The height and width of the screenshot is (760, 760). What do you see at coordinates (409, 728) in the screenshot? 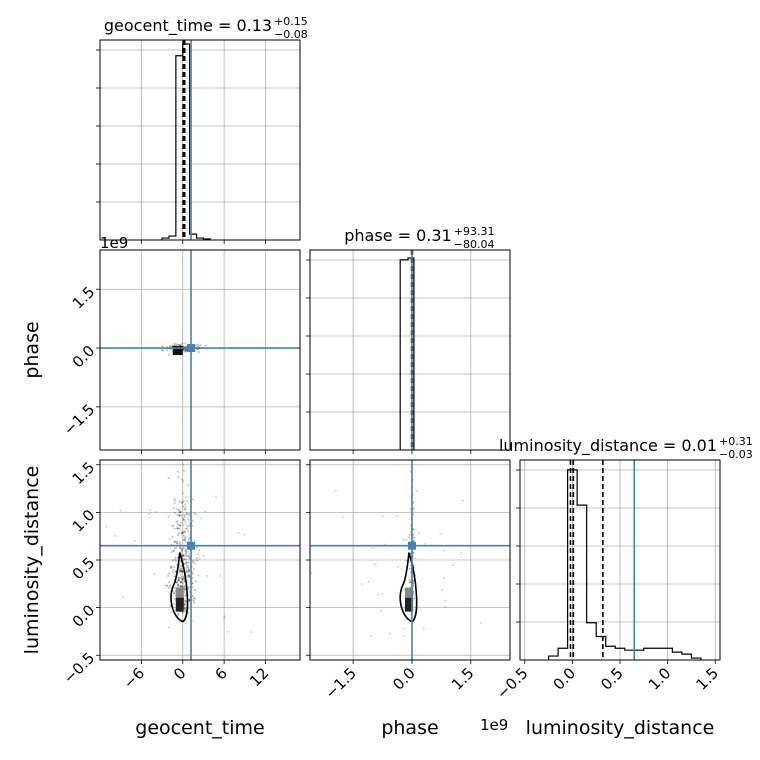
I see `x-axis-label-phase: phase` at bounding box center [409, 728].